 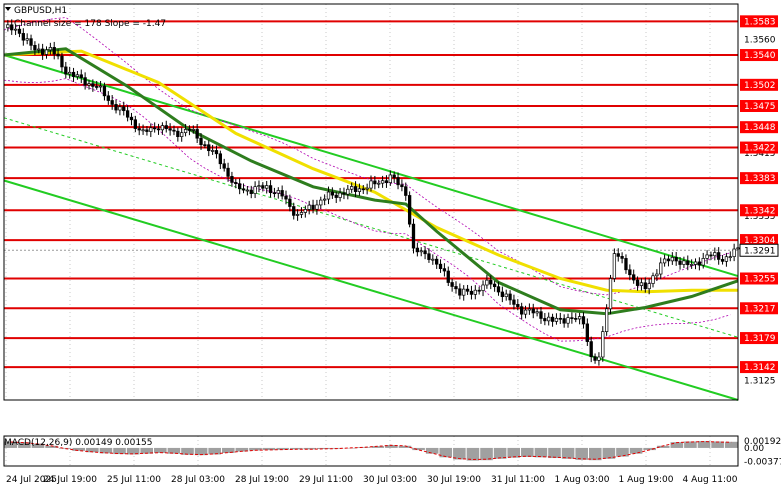 I want to click on channel-indicator-label: Channel size = 178 Slope = -1.47, so click(x=90, y=24).